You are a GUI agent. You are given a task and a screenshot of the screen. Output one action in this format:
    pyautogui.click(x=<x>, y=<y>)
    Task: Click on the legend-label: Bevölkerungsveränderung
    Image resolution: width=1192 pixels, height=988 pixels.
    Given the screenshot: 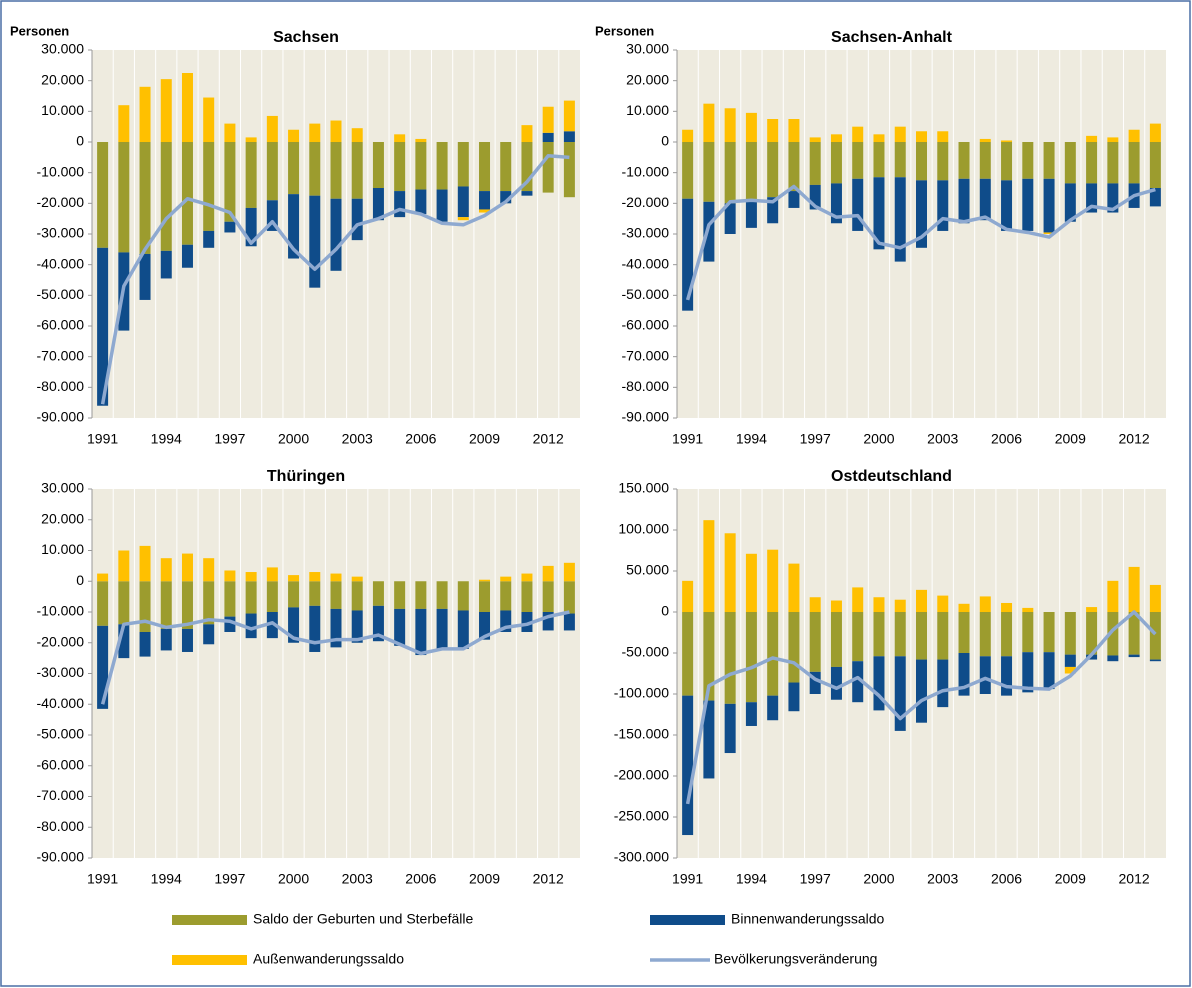 What is the action you would take?
    pyautogui.click(x=795, y=959)
    